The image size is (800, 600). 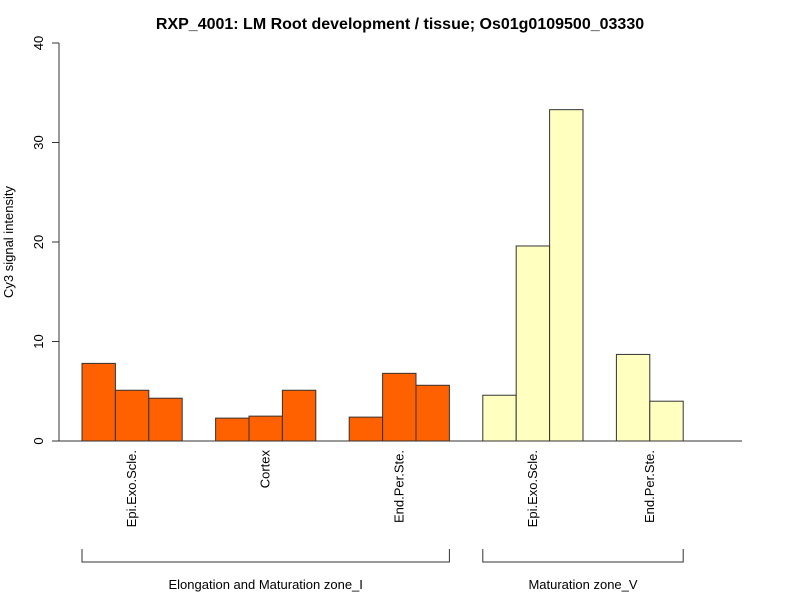 I want to click on zone-label: Elongation and Maturation zone_I, so click(x=265, y=584).